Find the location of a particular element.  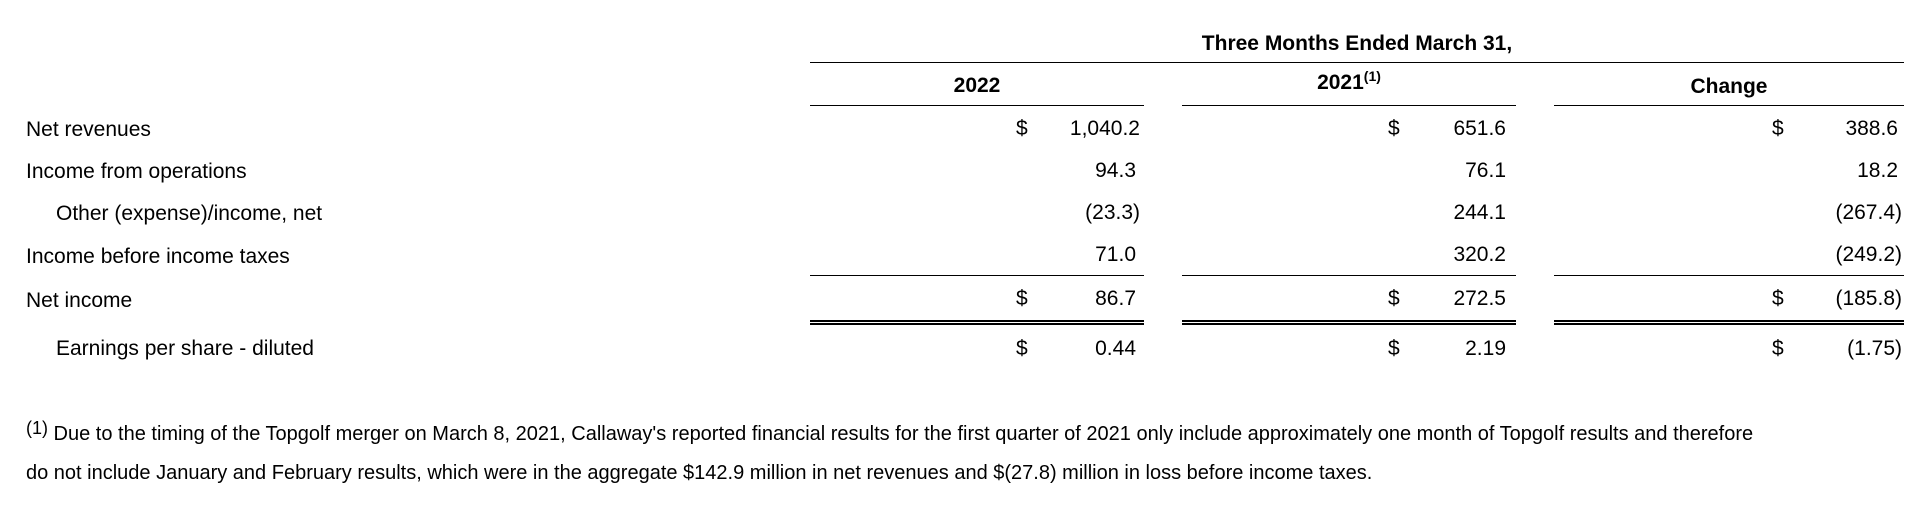

footnote-marker: (1) is located at coordinates (37, 428).